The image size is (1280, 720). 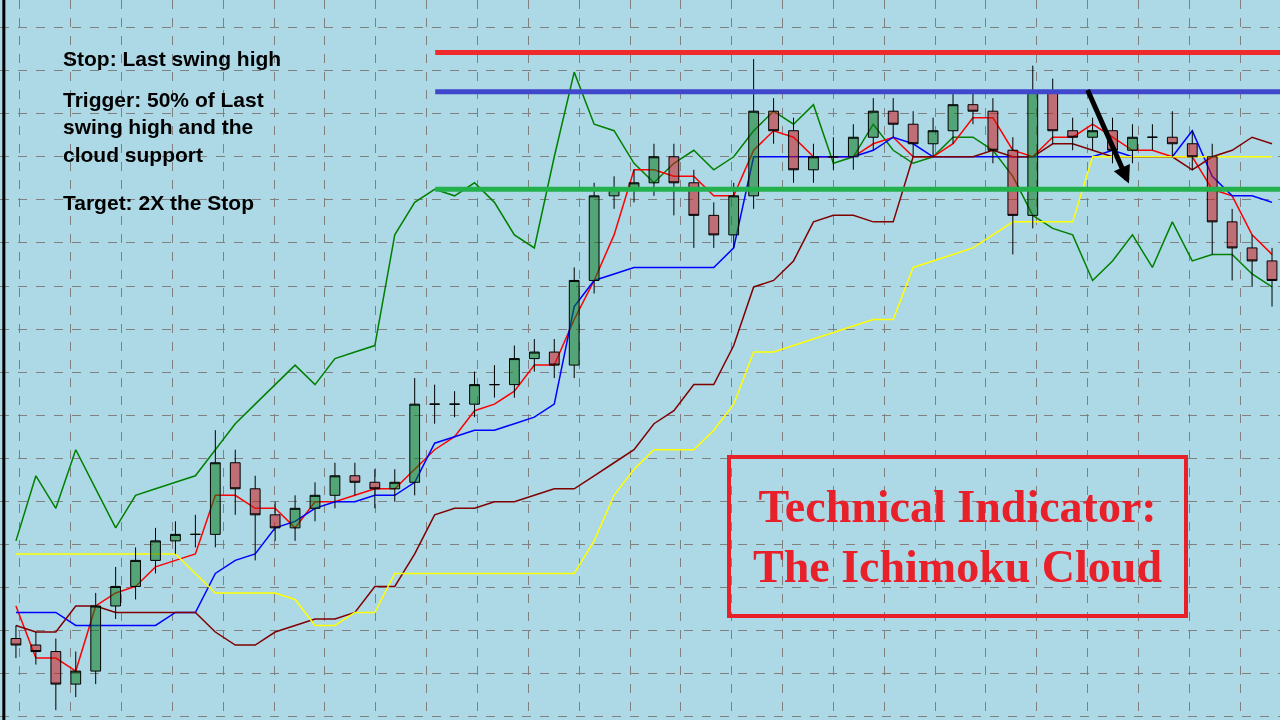 What do you see at coordinates (172, 58) in the screenshot?
I see `annotation: Stop: Last swing high` at bounding box center [172, 58].